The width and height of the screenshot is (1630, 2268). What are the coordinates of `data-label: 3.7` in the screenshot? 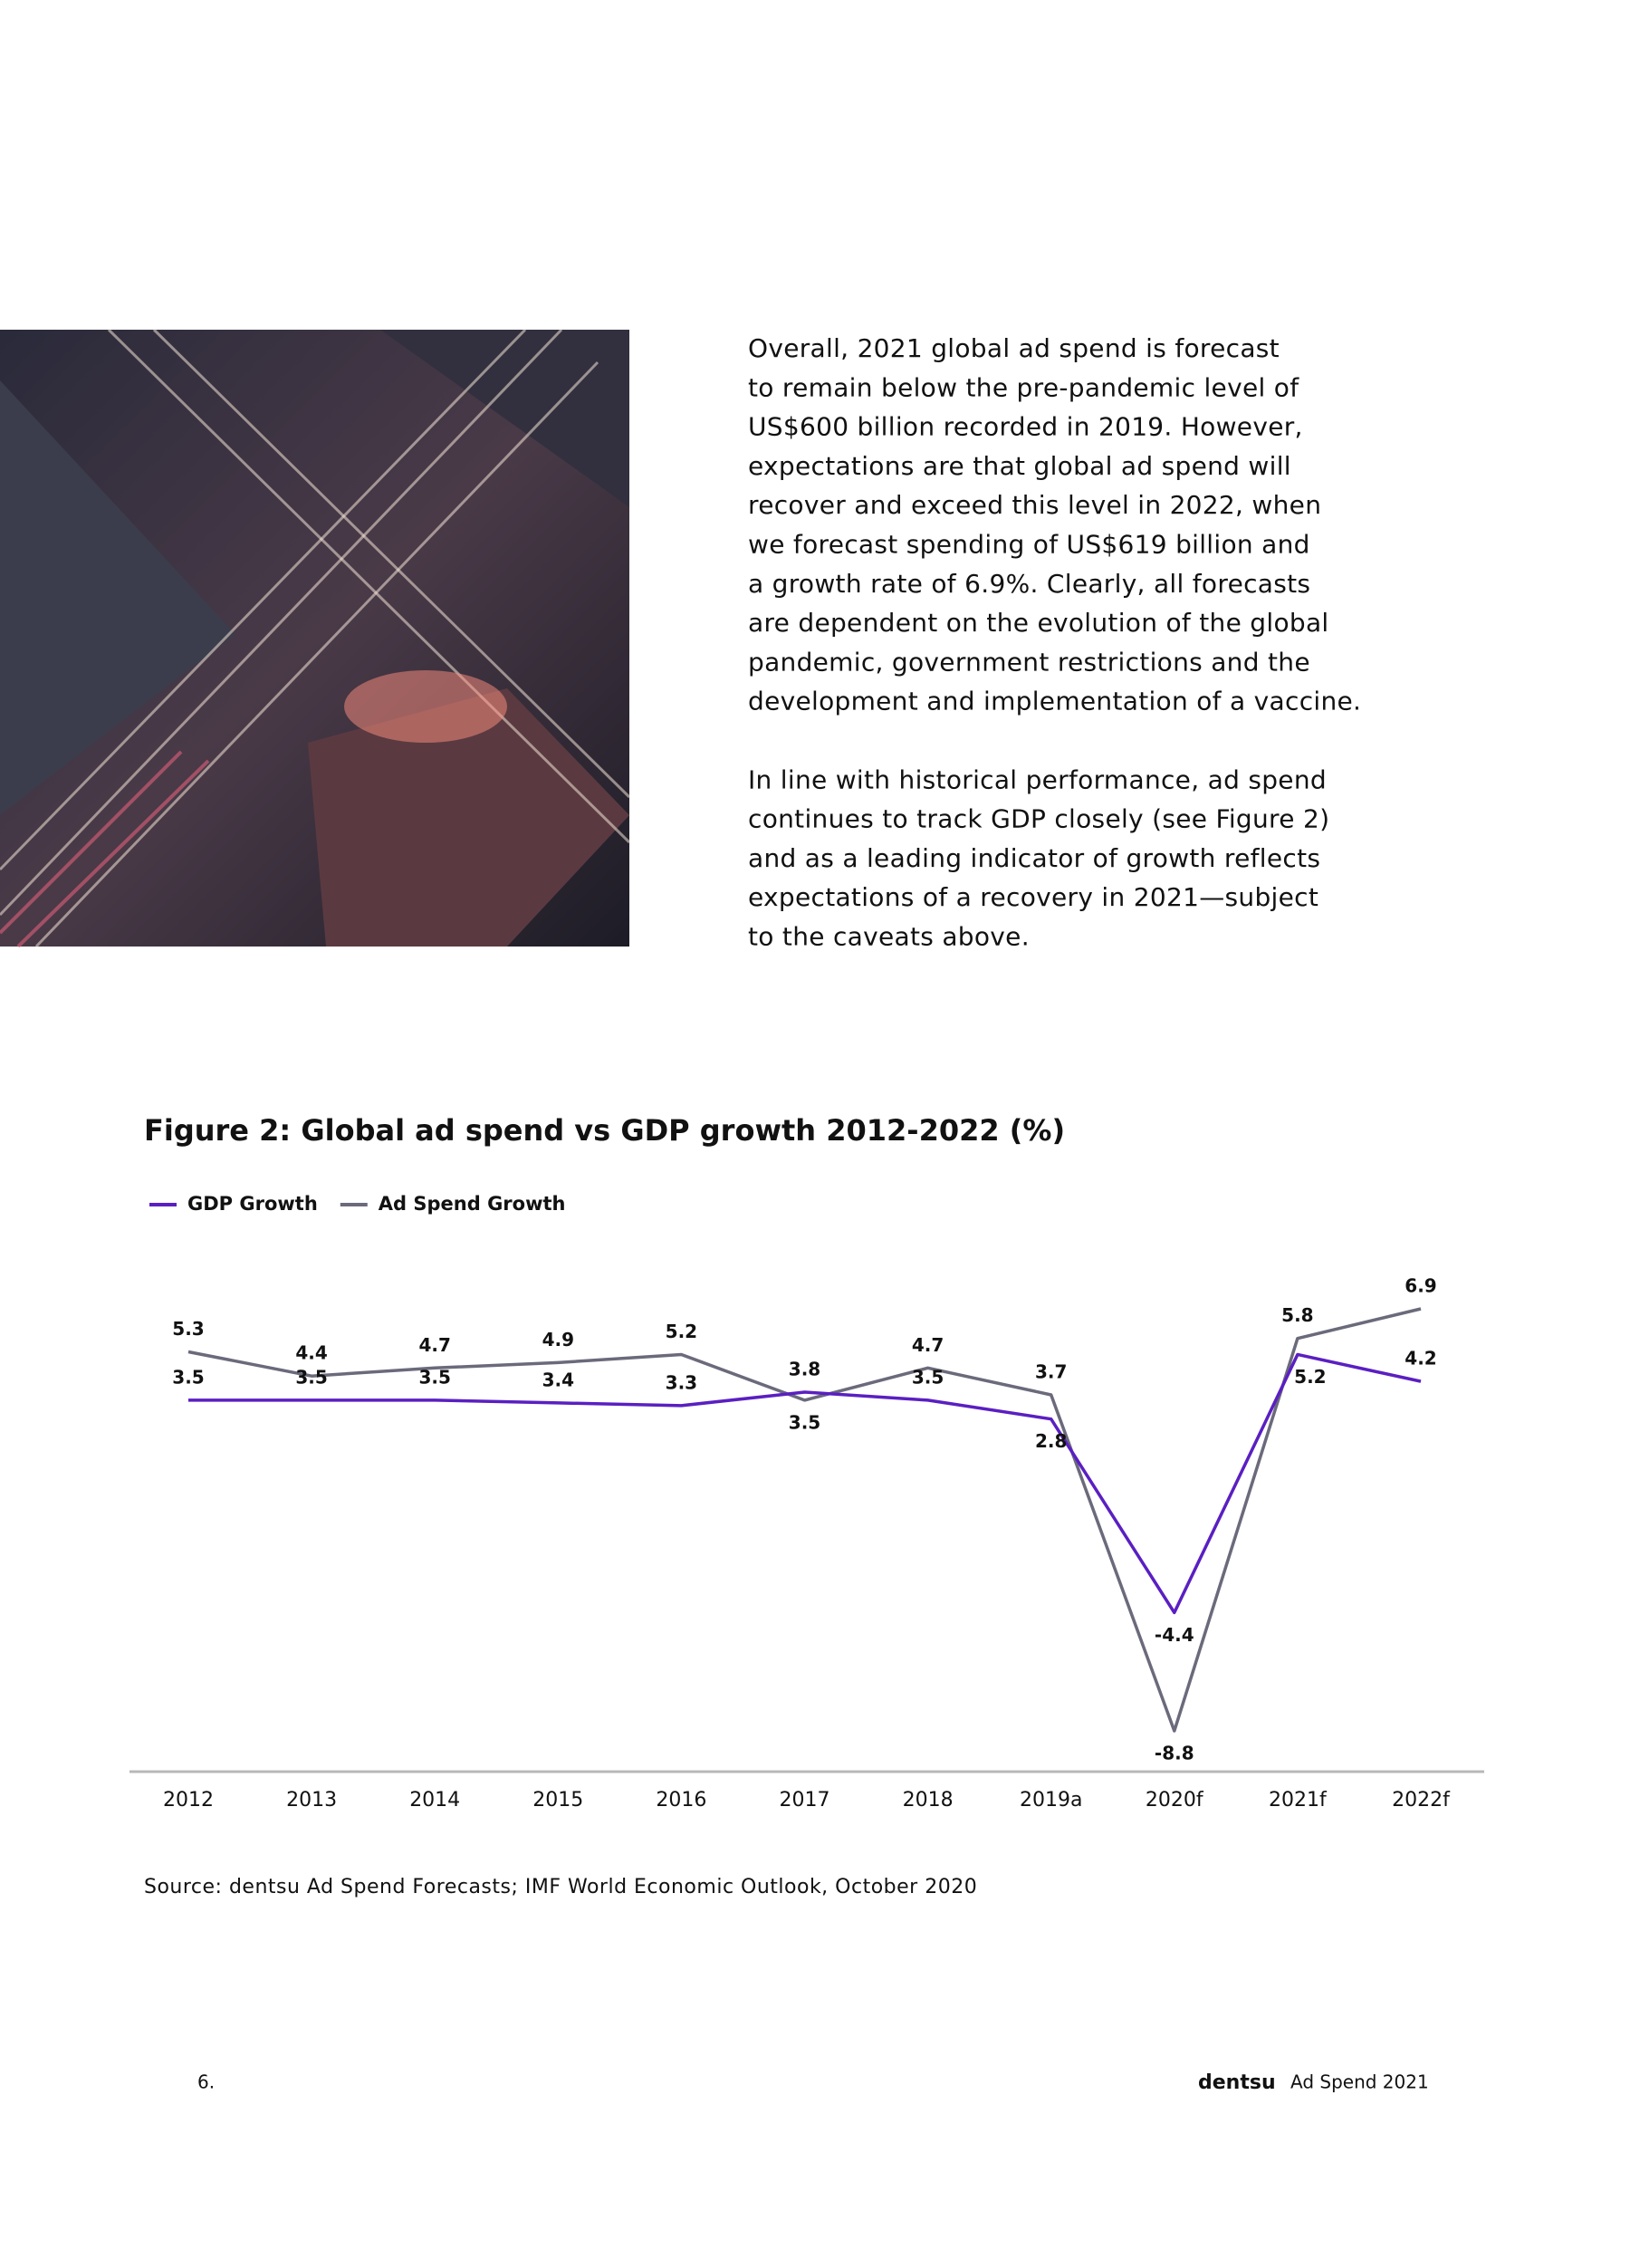 It's located at (1051, 1371).